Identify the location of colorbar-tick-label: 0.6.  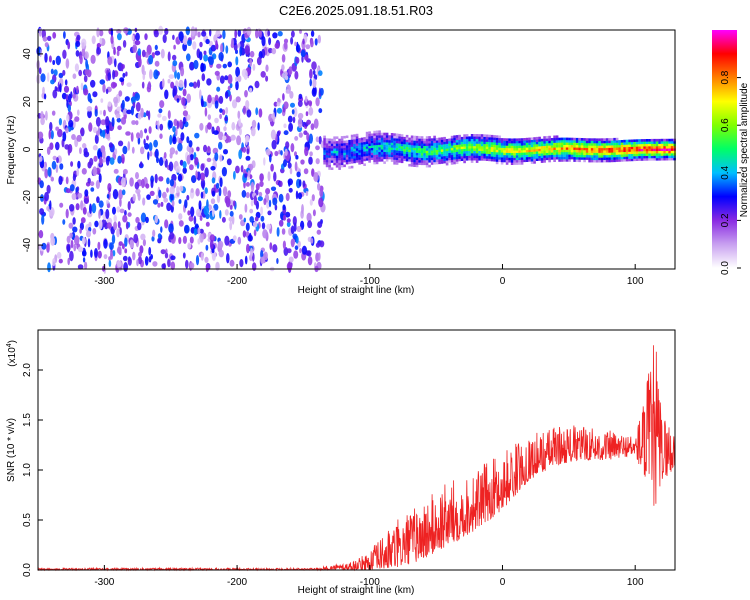
(725, 125).